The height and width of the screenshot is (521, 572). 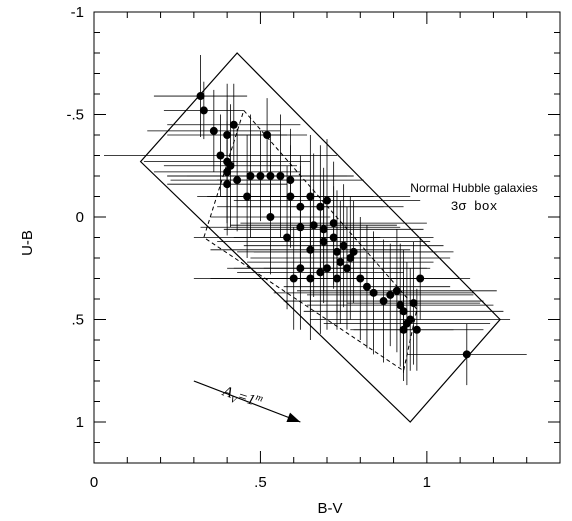 What do you see at coordinates (77, 320) in the screenshot?
I see `y-tick-label: .5` at bounding box center [77, 320].